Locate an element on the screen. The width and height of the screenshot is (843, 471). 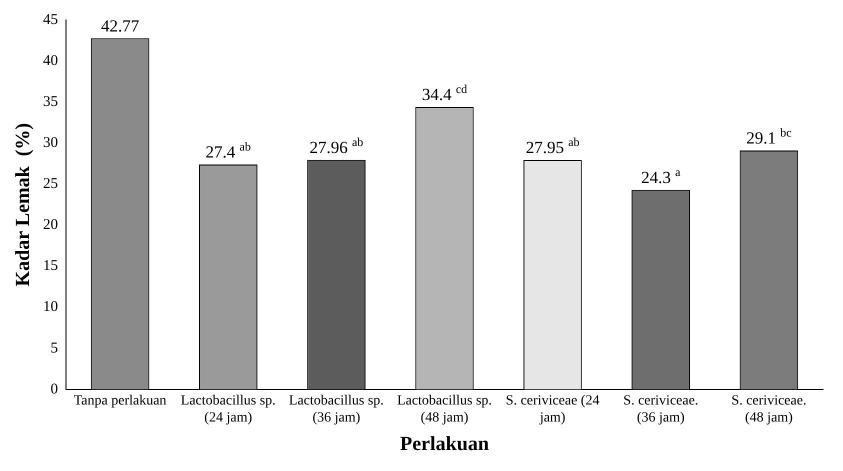
x-tick-label: S. ceriviceae (24 jam) is located at coordinates (553, 409).